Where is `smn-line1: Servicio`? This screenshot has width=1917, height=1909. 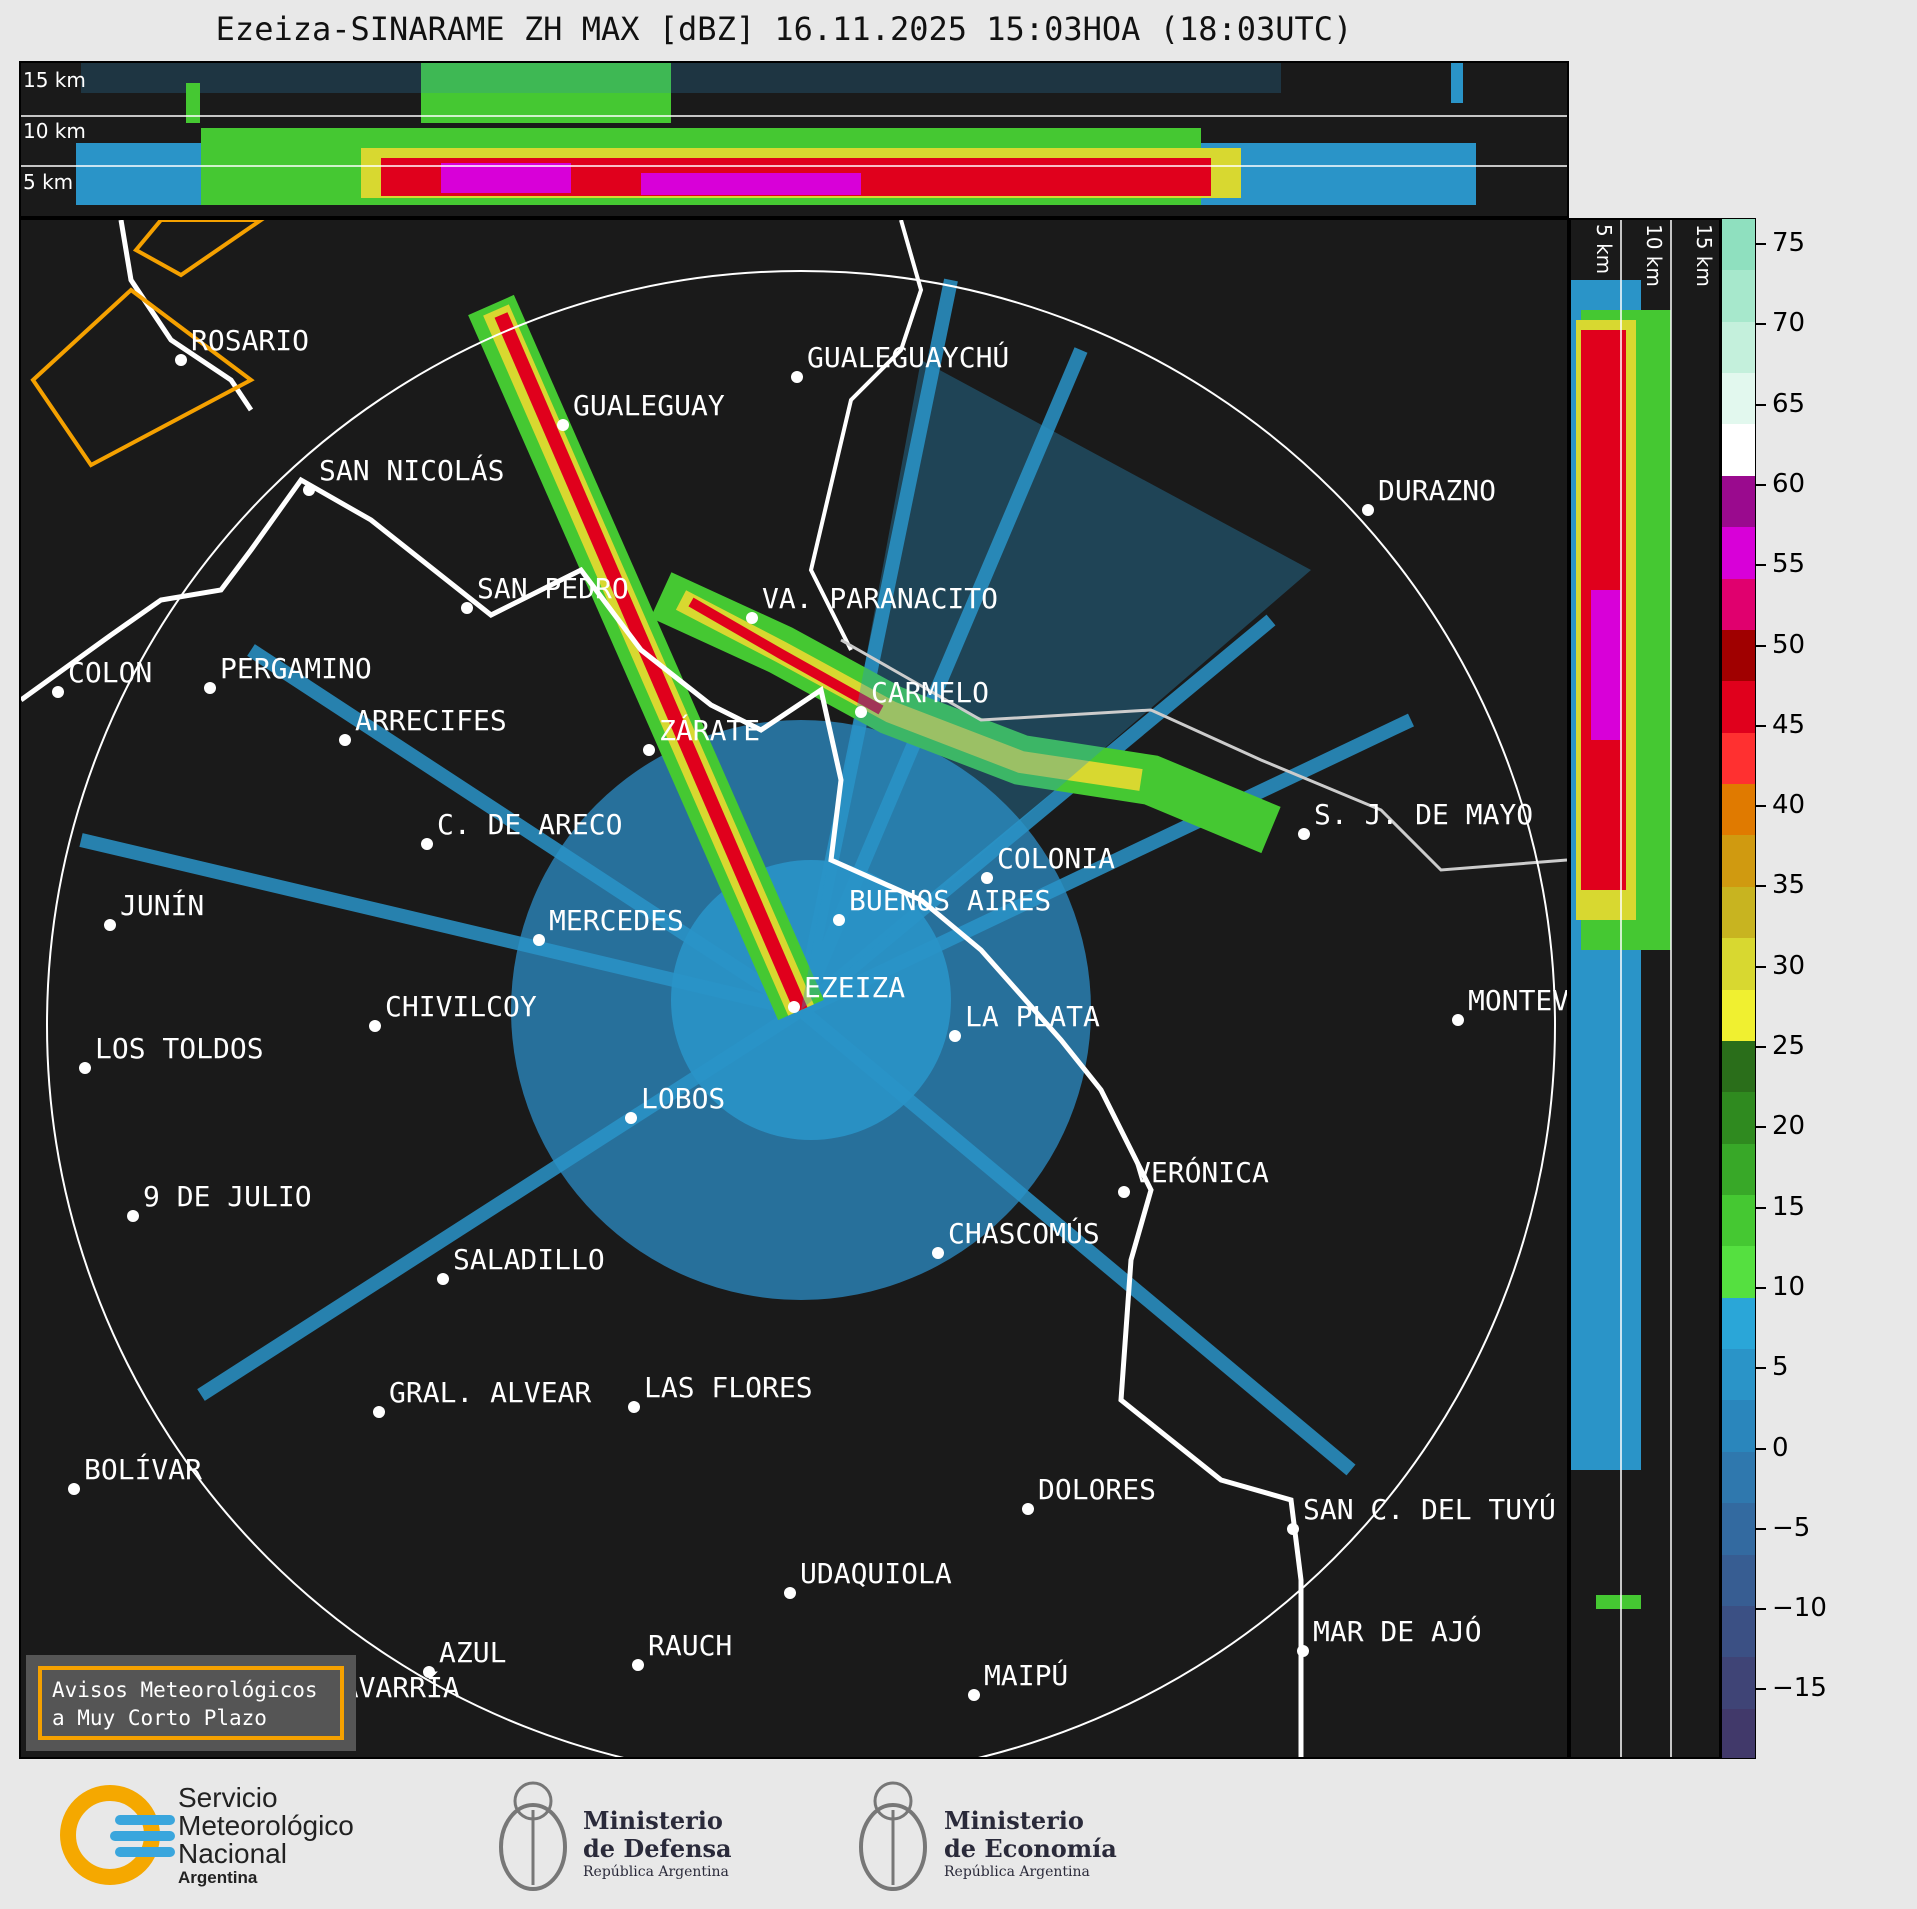 smn-line1: Servicio is located at coordinates (228, 1797).